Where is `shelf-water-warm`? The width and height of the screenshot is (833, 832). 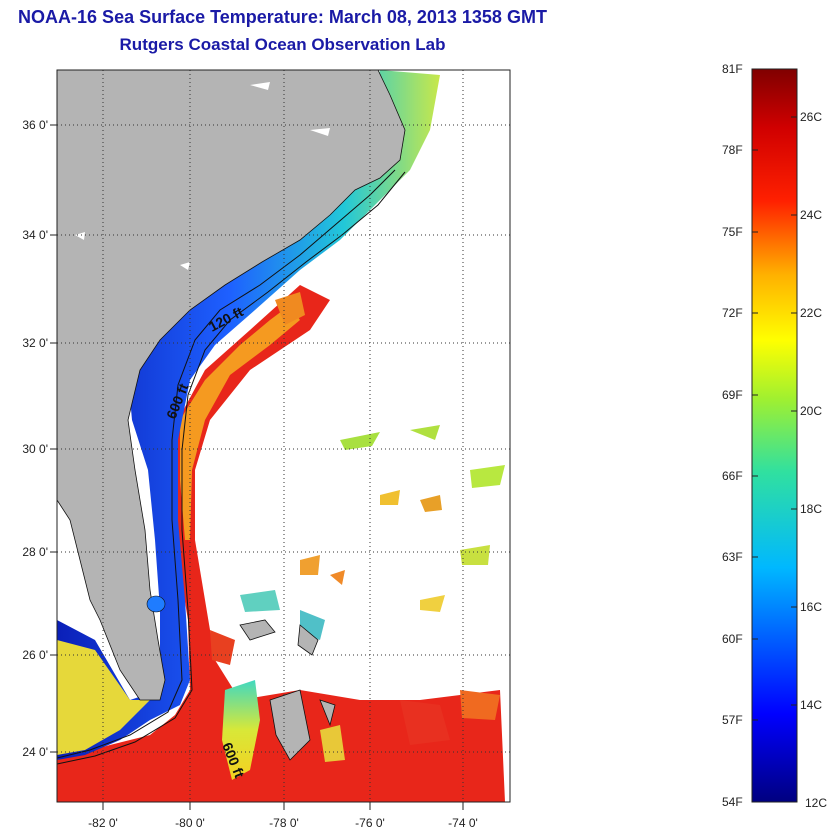 shelf-water-warm is located at coordinates (103, 697).